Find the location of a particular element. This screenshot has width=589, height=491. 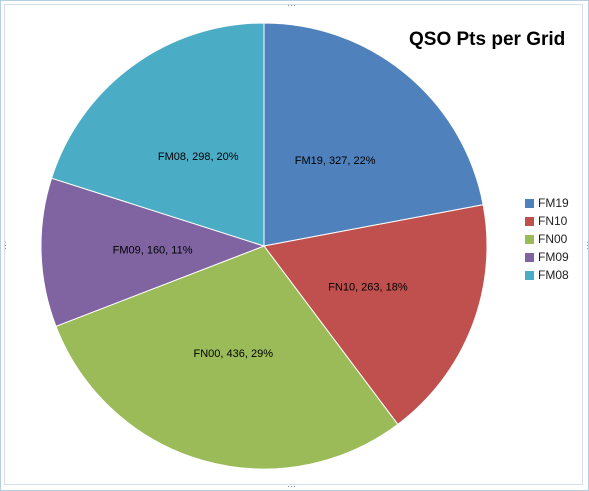

legend-item-fm09: FM09 is located at coordinates (547, 257).